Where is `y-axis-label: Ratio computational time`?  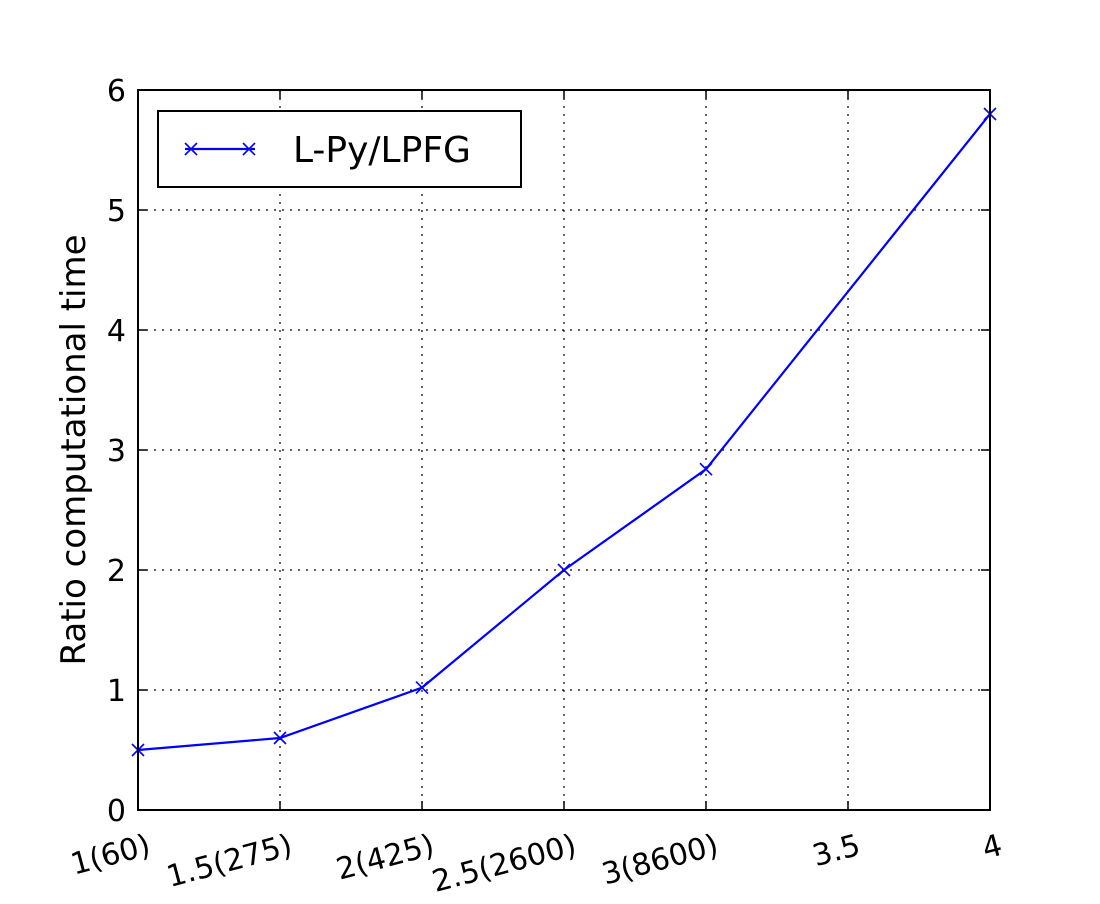 y-axis-label: Ratio computational time is located at coordinates (74, 449).